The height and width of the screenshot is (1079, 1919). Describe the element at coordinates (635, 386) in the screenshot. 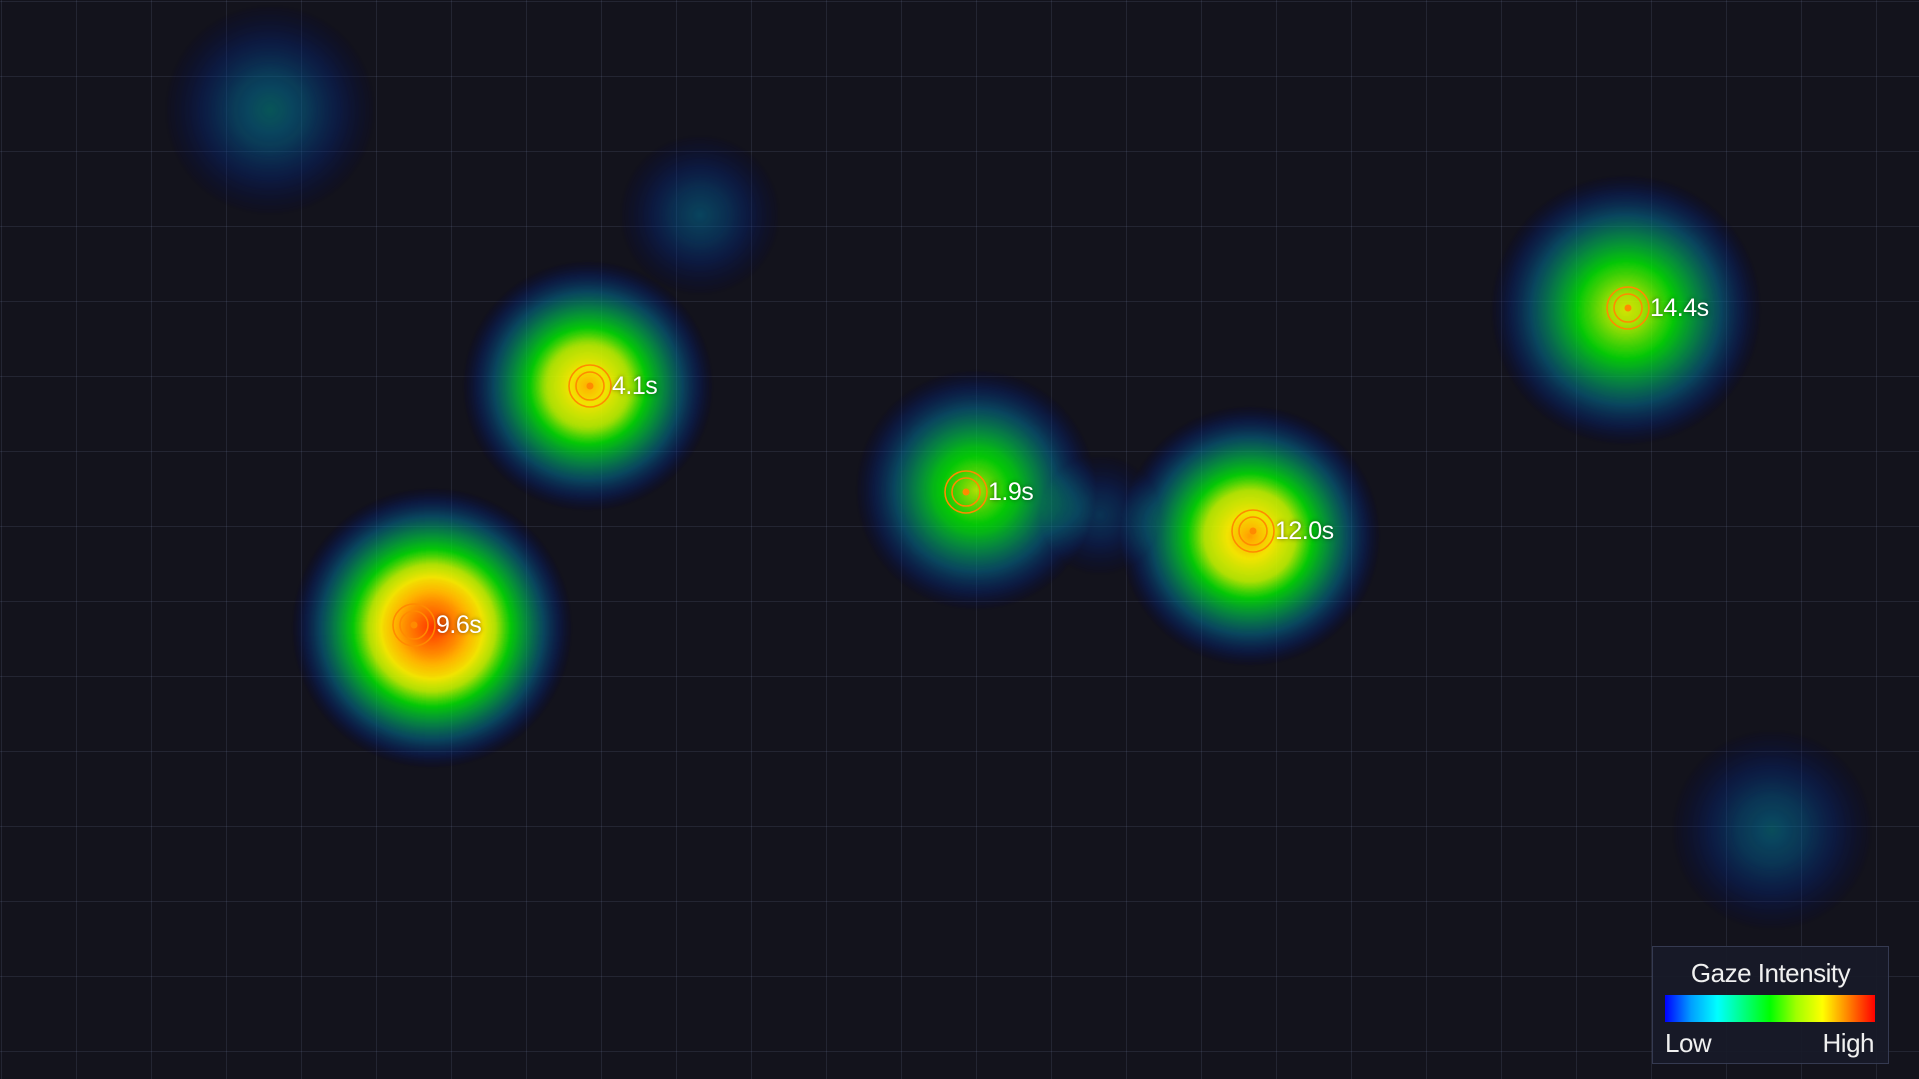

I see `fixation-duration-label: 4.1s` at that location.